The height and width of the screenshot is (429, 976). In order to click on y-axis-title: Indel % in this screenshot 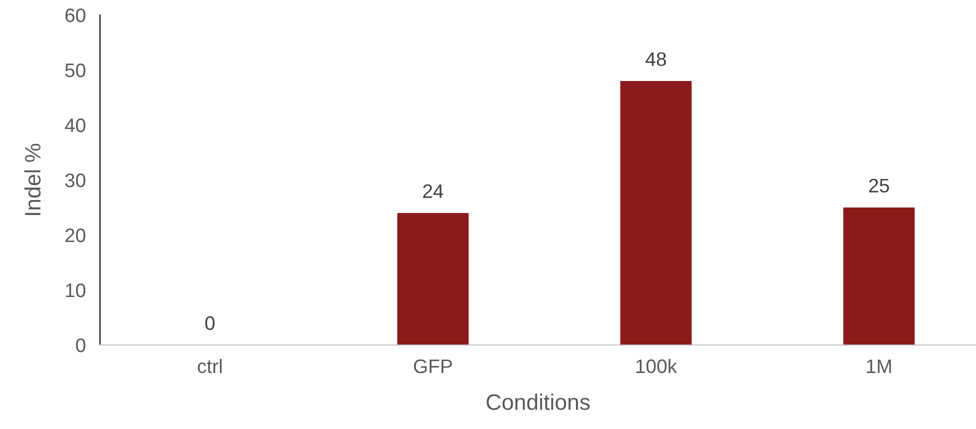, I will do `click(32, 180)`.